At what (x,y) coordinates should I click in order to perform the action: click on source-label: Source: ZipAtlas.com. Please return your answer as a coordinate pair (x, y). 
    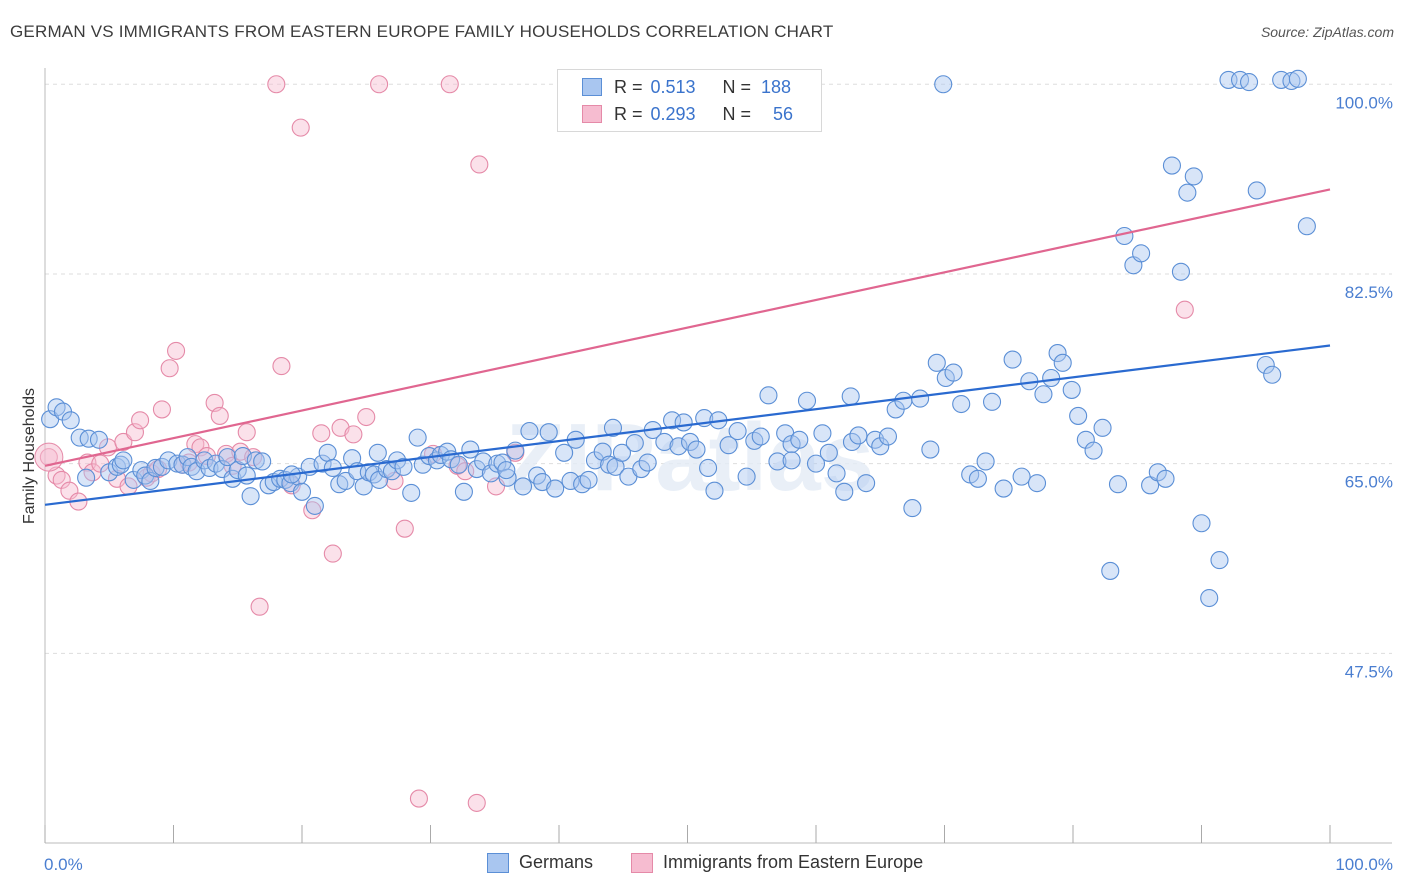
    Looking at the image, I should click on (1327, 32).